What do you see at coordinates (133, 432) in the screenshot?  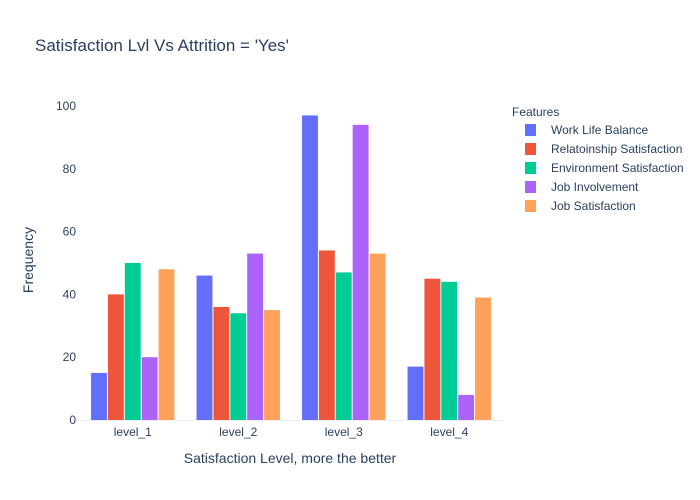 I see `x-tick-label-level_1: level_1` at bounding box center [133, 432].